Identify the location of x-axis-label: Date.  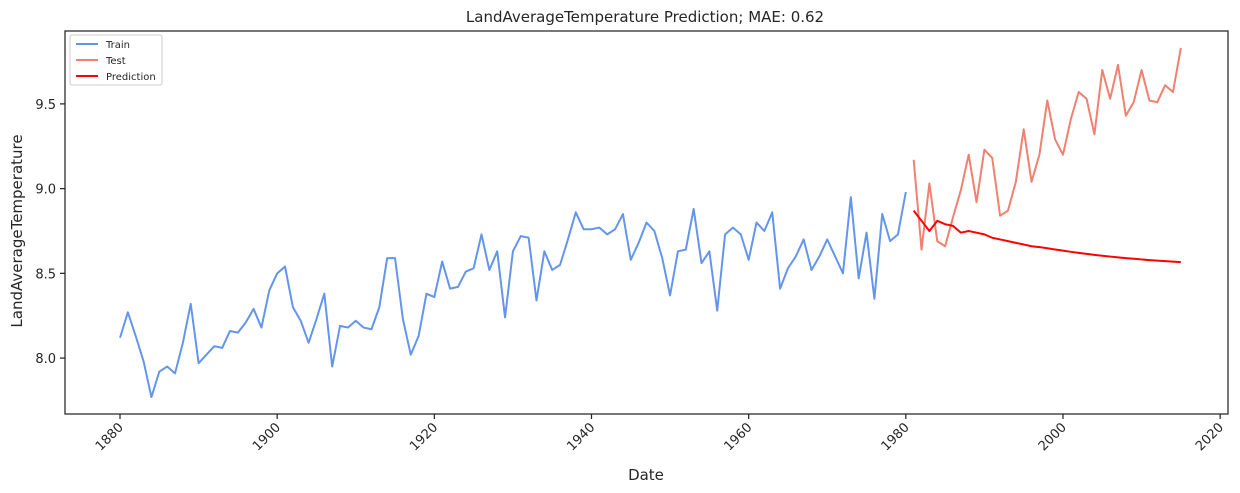
(646, 475).